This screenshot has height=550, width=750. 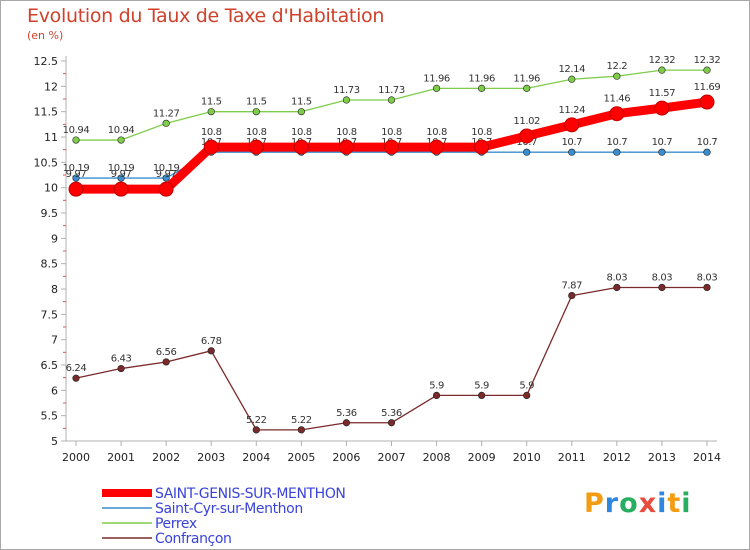 I want to click on proxiti-logo: Proxiti, so click(x=638, y=503).